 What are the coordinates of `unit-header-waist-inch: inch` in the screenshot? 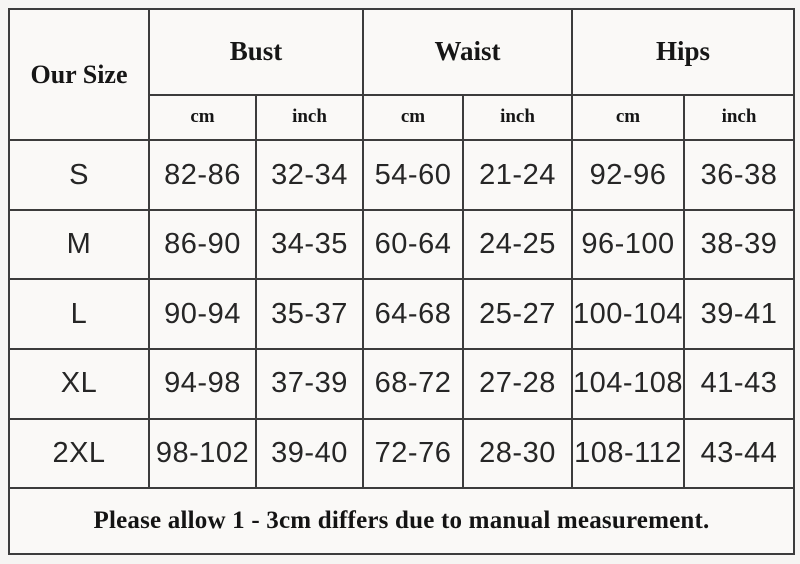 It's located at (517, 117).